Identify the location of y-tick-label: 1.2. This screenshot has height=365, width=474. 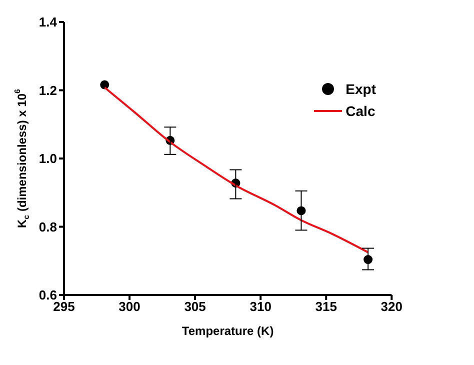
(47, 90).